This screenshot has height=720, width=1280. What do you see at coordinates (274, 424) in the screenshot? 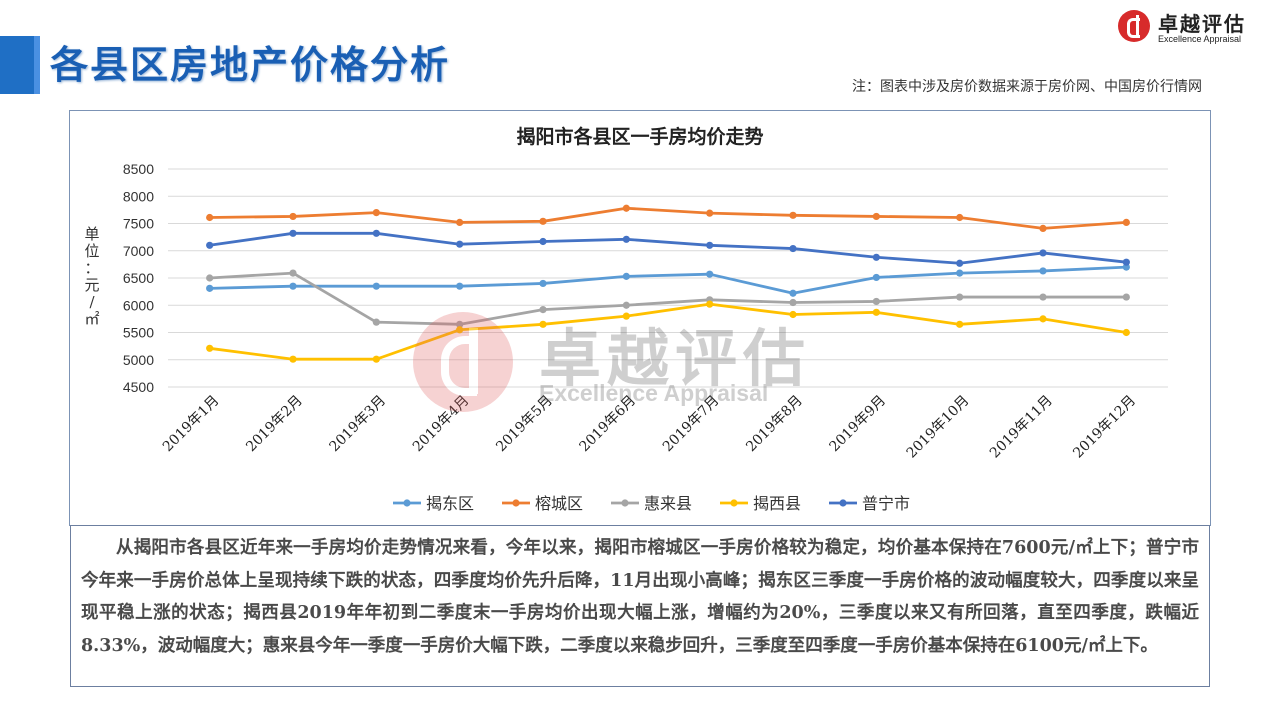
I see `x-tick-label: 2019年2月` at bounding box center [274, 424].